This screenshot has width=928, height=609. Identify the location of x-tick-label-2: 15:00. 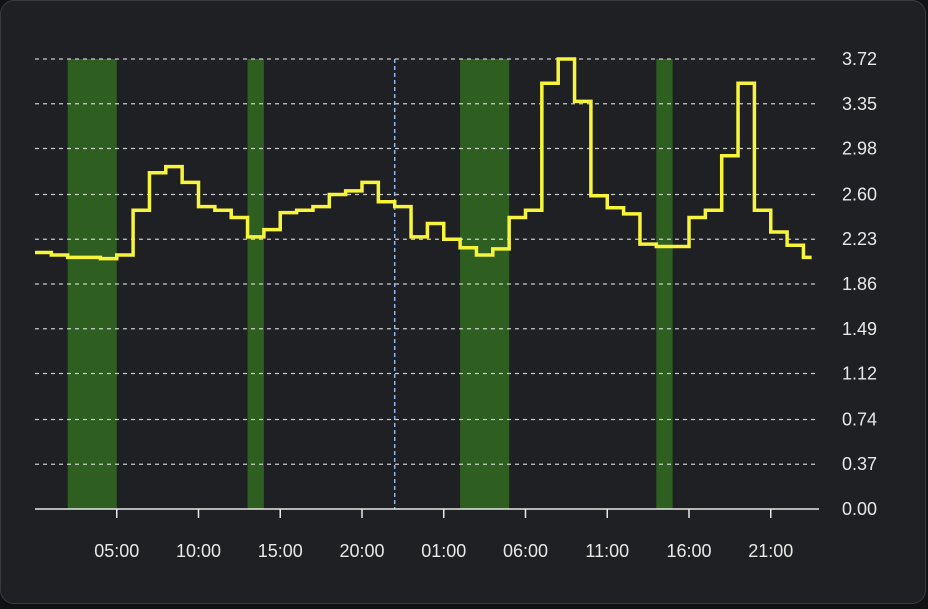
(280, 551).